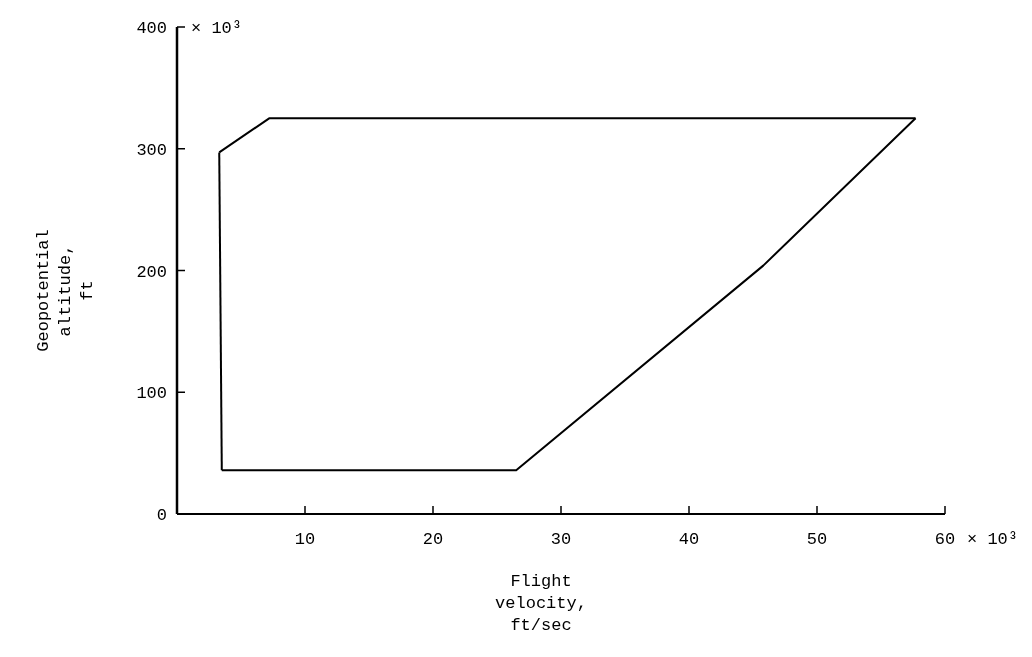 The width and height of the screenshot is (1032, 657). I want to click on y-tick-label: 0, so click(161, 515).